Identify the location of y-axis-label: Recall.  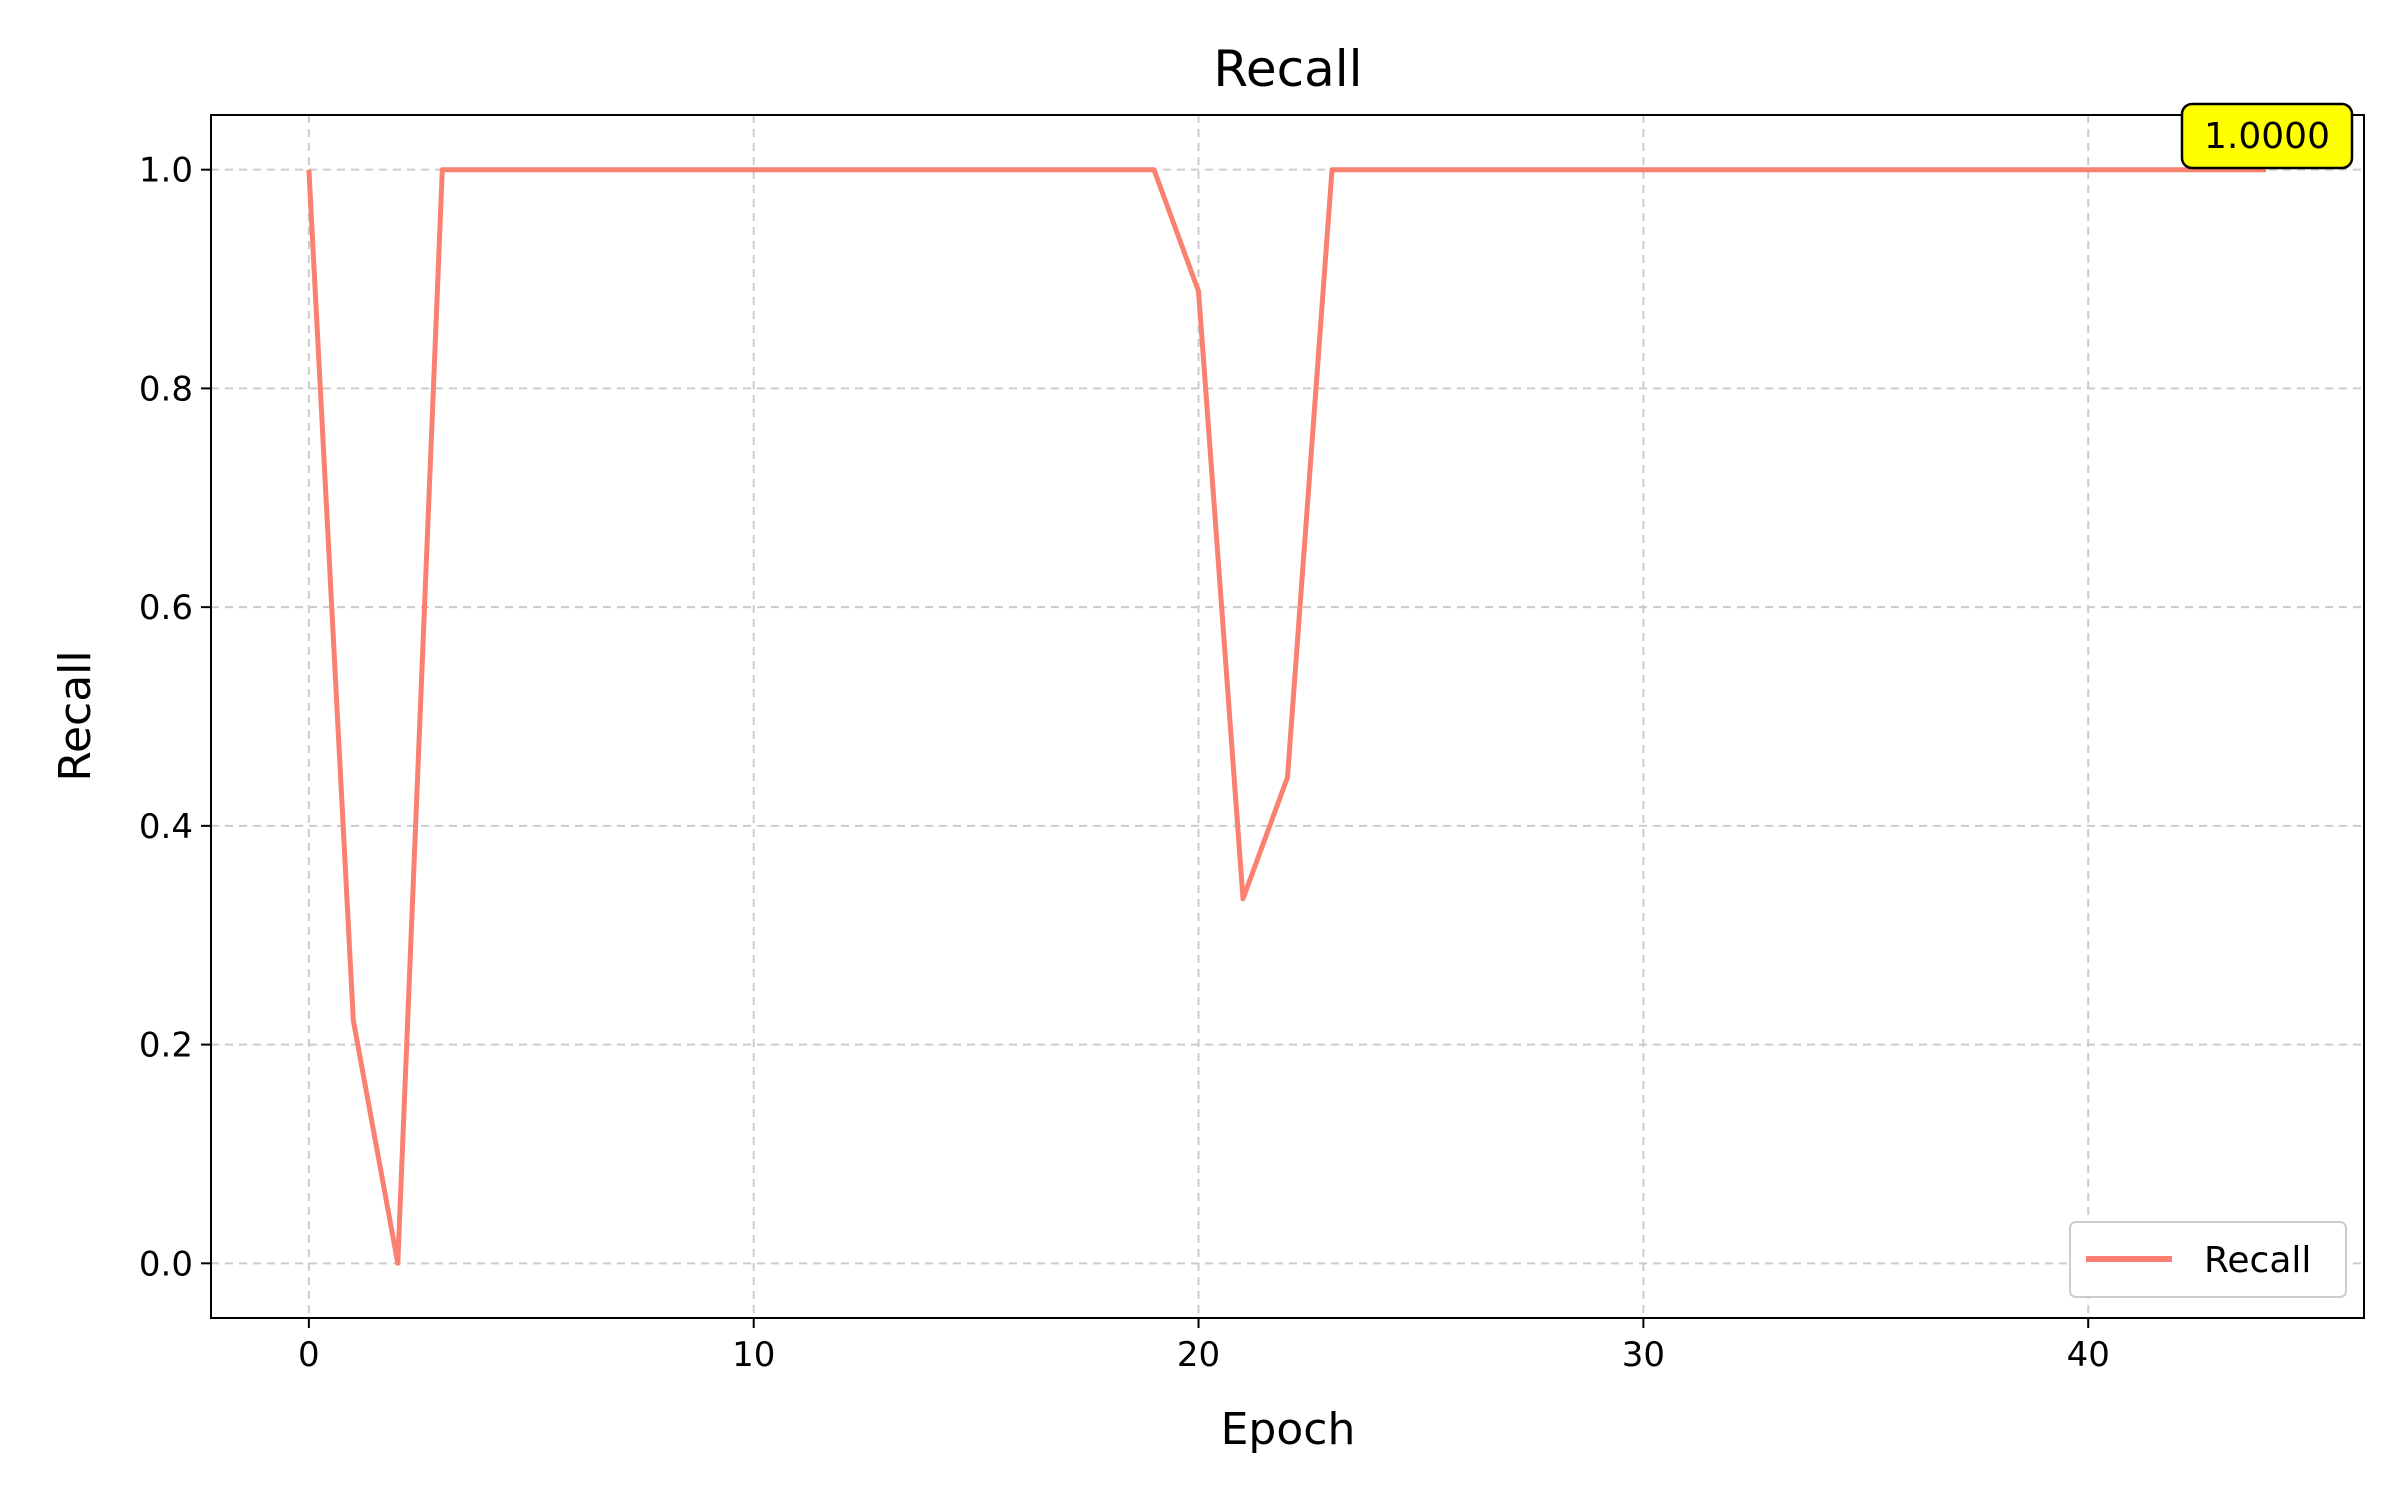
(75, 715).